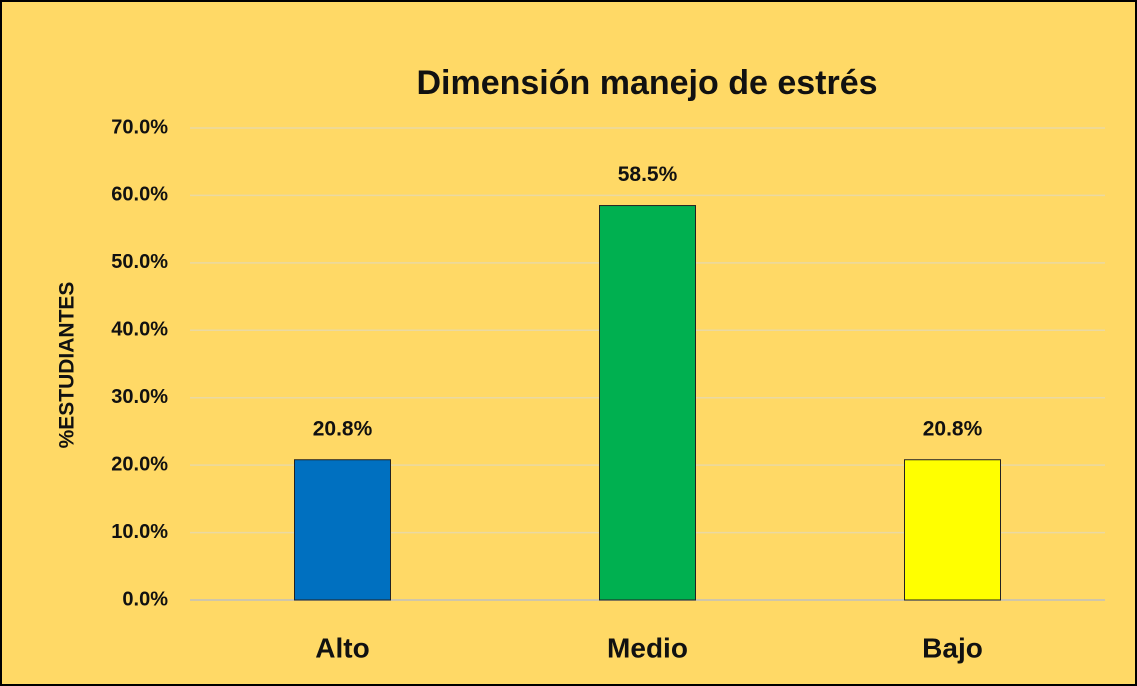 This screenshot has width=1137, height=686. What do you see at coordinates (67, 365) in the screenshot?
I see `y-axis-label: %ESTUDIANTES` at bounding box center [67, 365].